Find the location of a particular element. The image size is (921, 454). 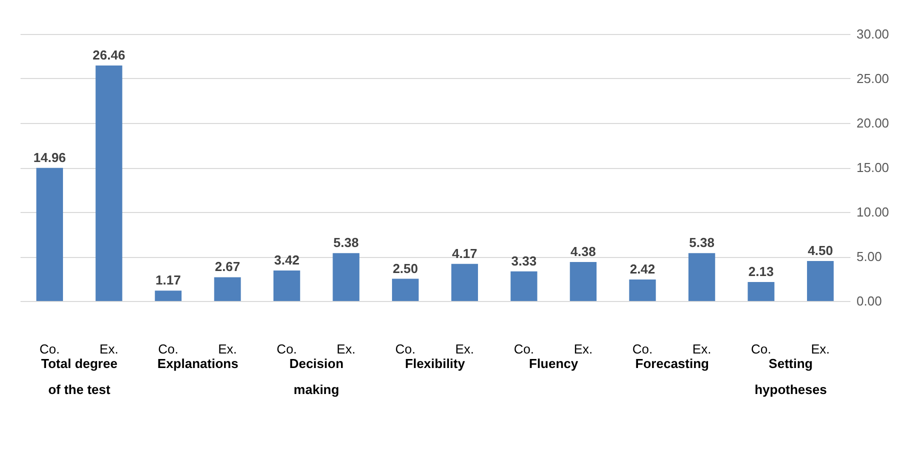

data-label: 2.67 is located at coordinates (227, 266).